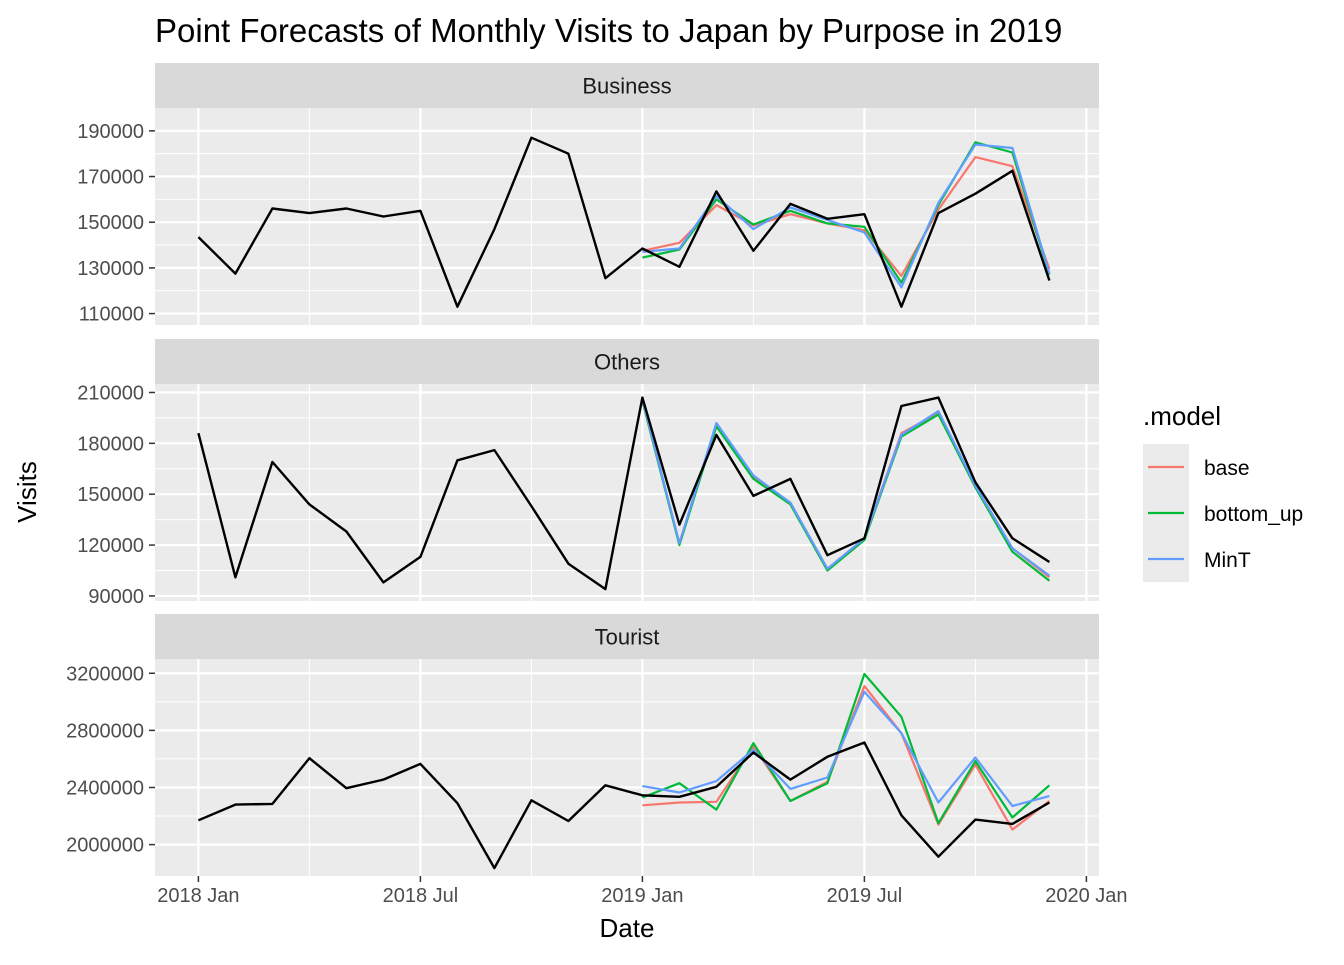  I want to click on x-tick-label: 2020 Jan, so click(1086, 896).